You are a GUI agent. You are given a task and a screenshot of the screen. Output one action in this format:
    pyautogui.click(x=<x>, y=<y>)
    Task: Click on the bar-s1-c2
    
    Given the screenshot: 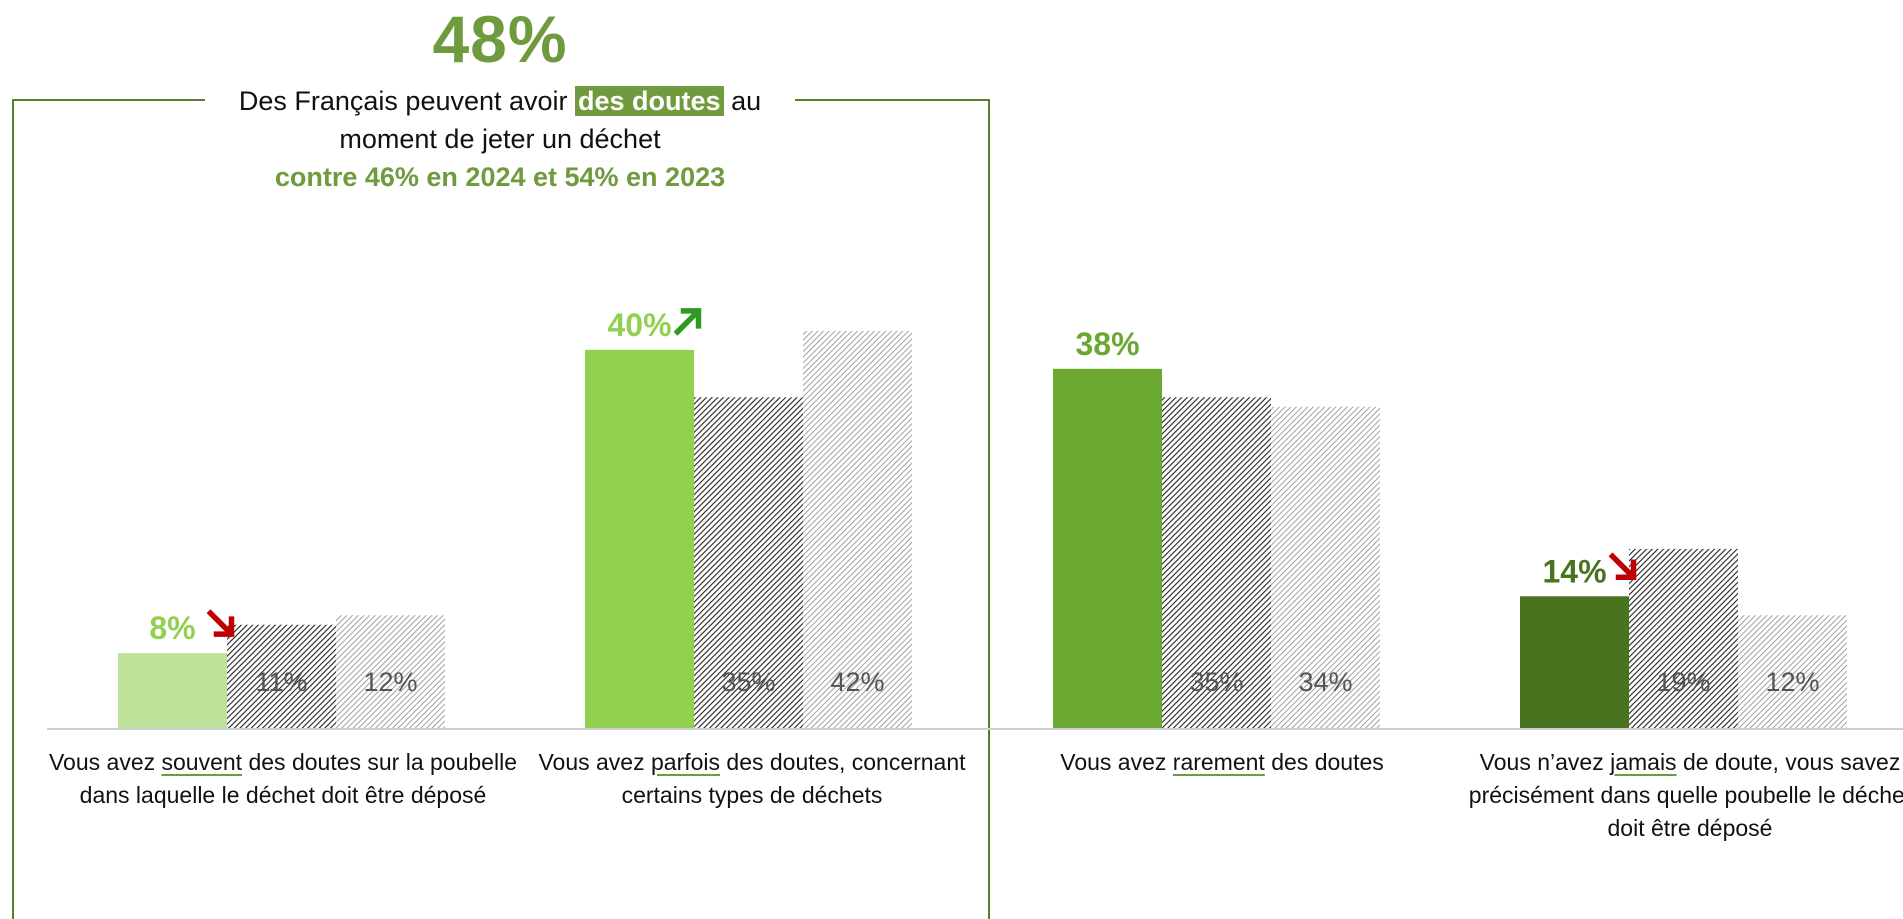 What is the action you would take?
    pyautogui.click(x=639, y=539)
    